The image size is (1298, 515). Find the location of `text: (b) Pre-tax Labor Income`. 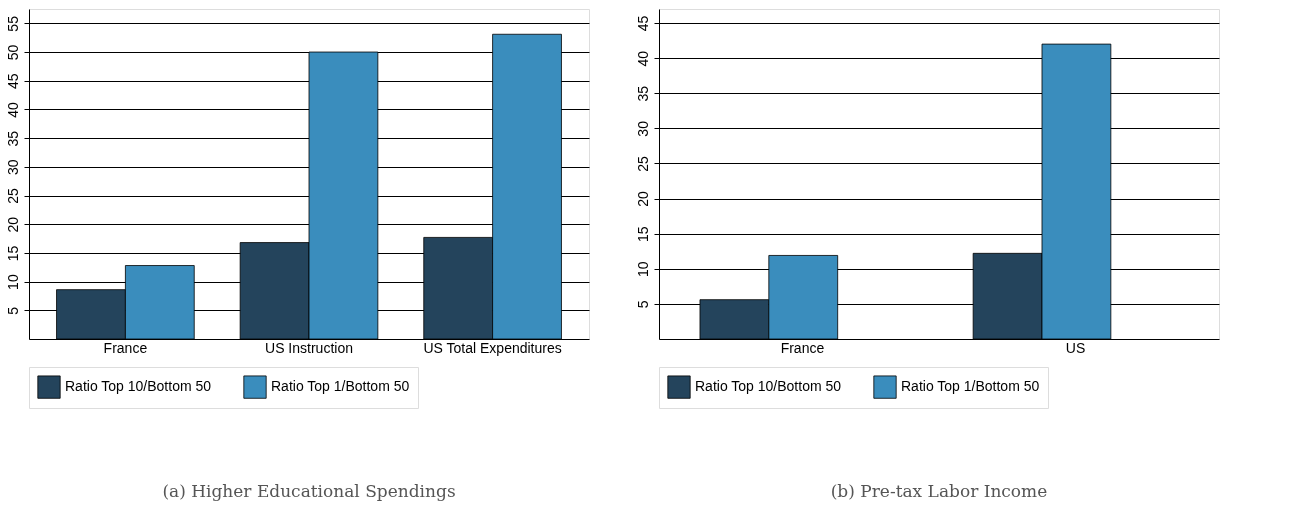

text: (b) Pre-tax Labor Income is located at coordinates (939, 490).